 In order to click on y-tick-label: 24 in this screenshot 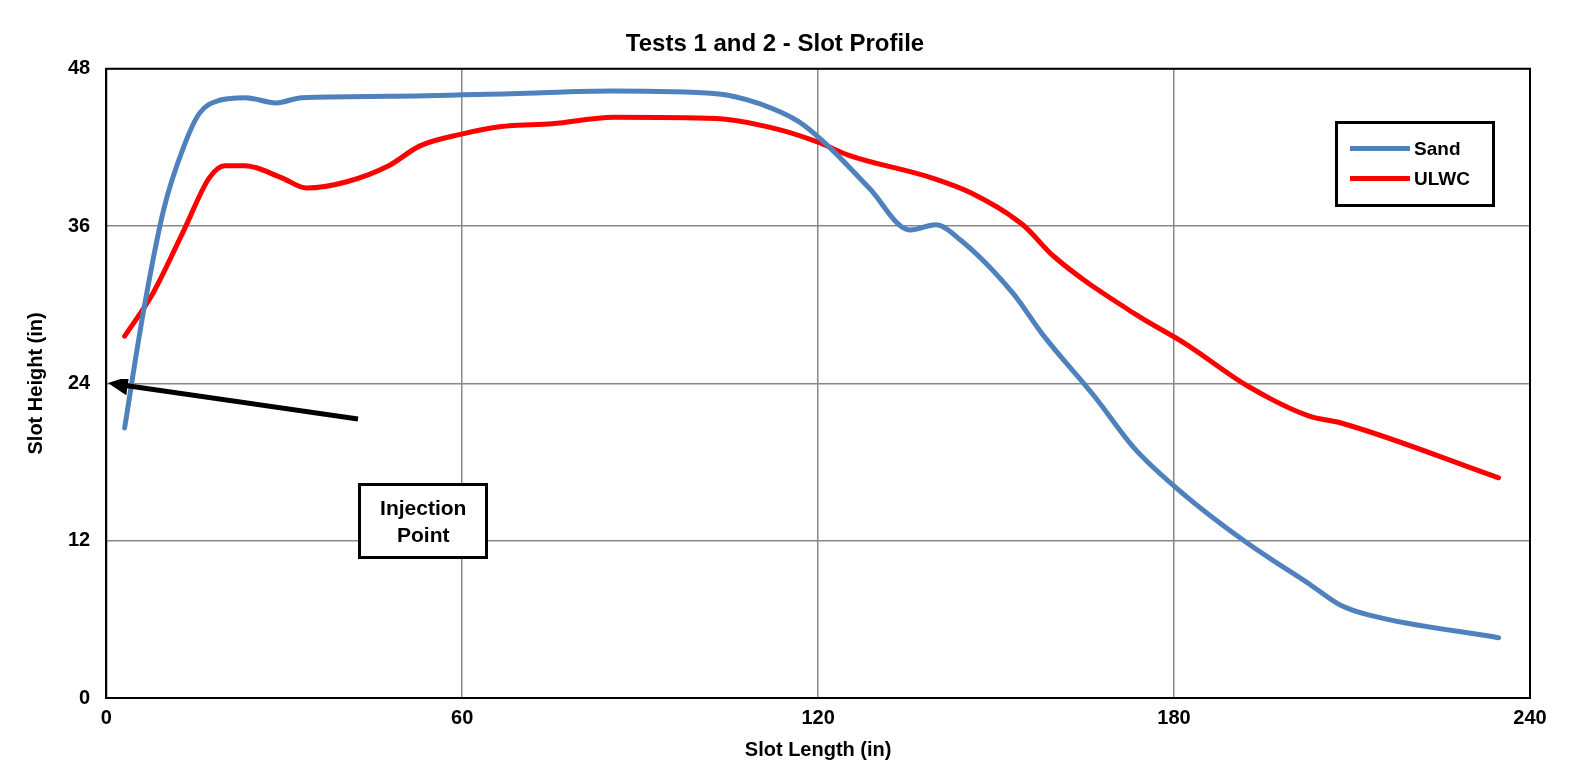, I will do `click(80, 381)`.